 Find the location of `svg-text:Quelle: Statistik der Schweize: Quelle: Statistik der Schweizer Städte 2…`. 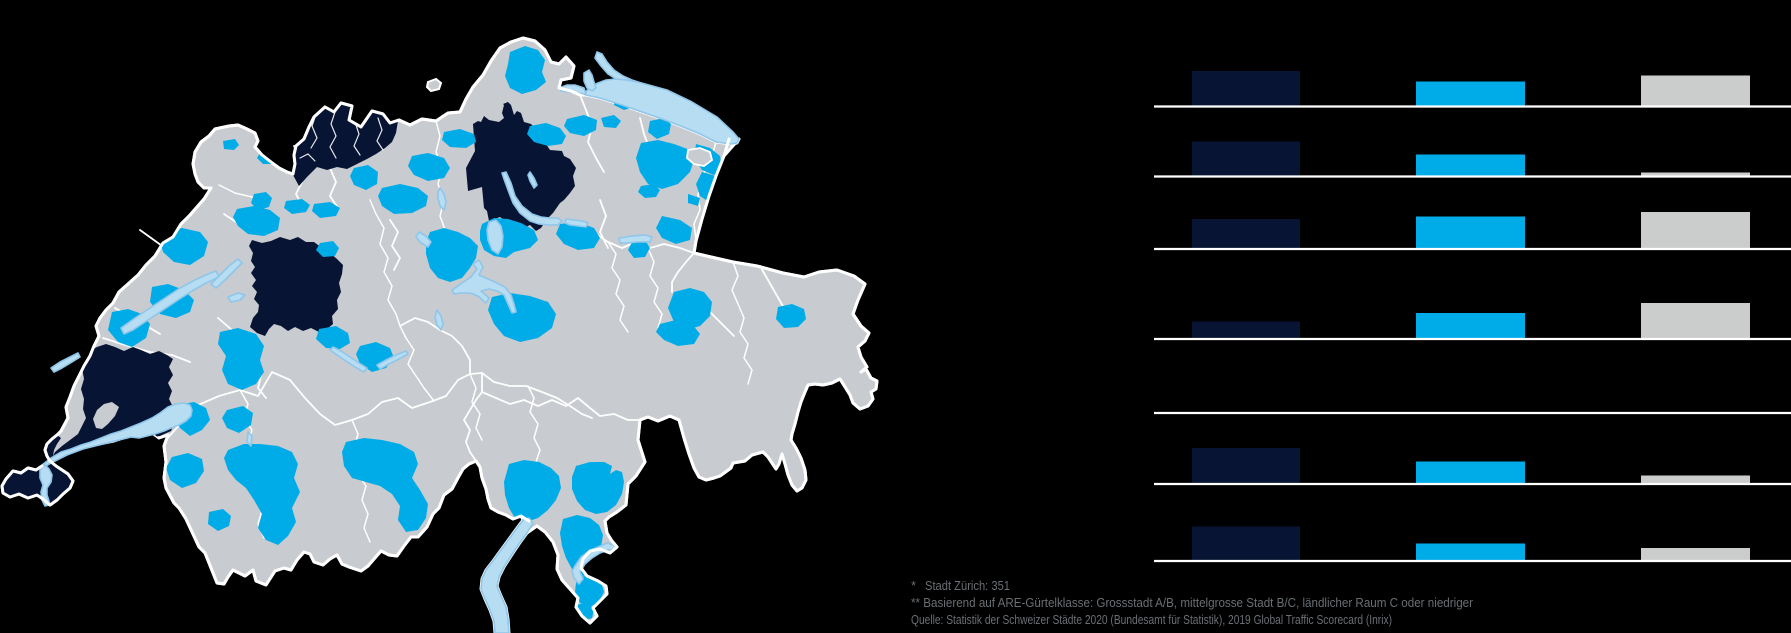

svg-text:Quelle: Statistik der Schweize: Quelle: Statistik der Schweizer Städte 2… is located at coordinates (1151, 619).